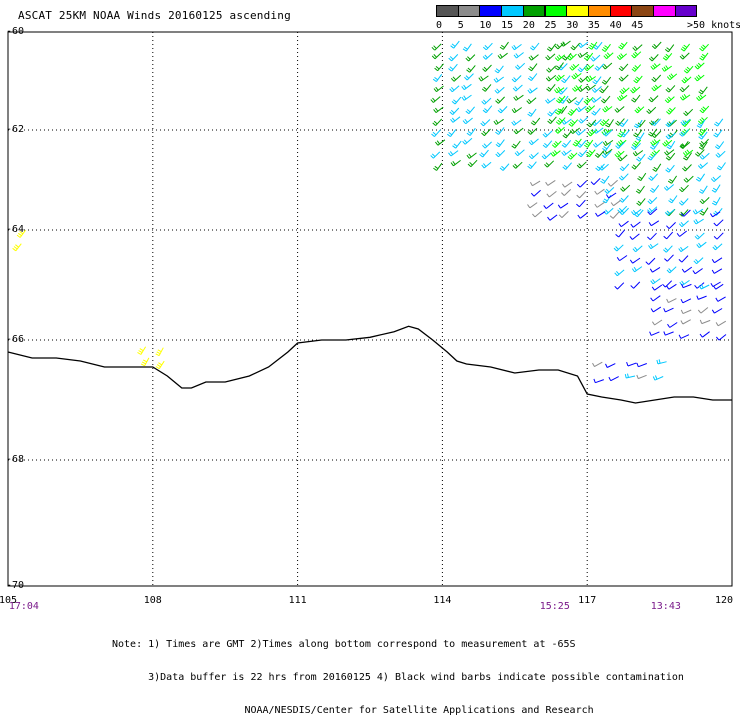  What do you see at coordinates (15, 31) in the screenshot?
I see `latitude-tick-label: -60` at bounding box center [15, 31].